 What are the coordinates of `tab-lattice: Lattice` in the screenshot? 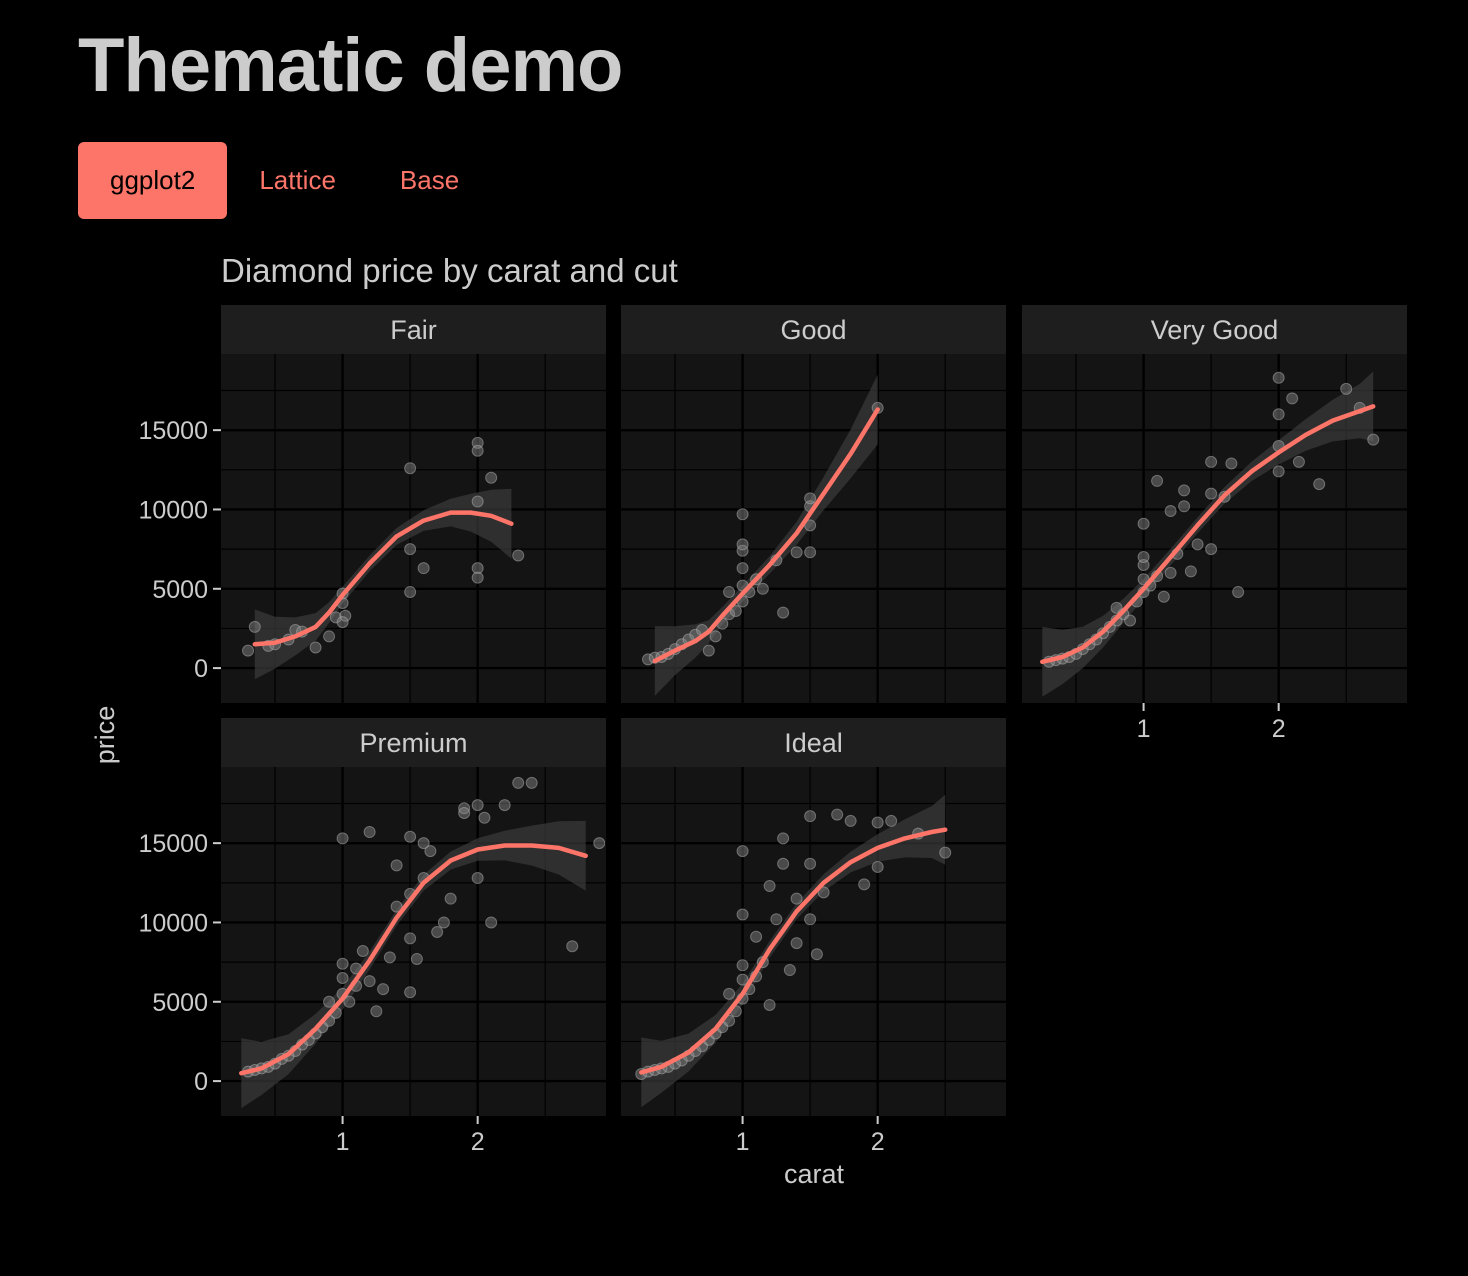 It's located at (297, 180).